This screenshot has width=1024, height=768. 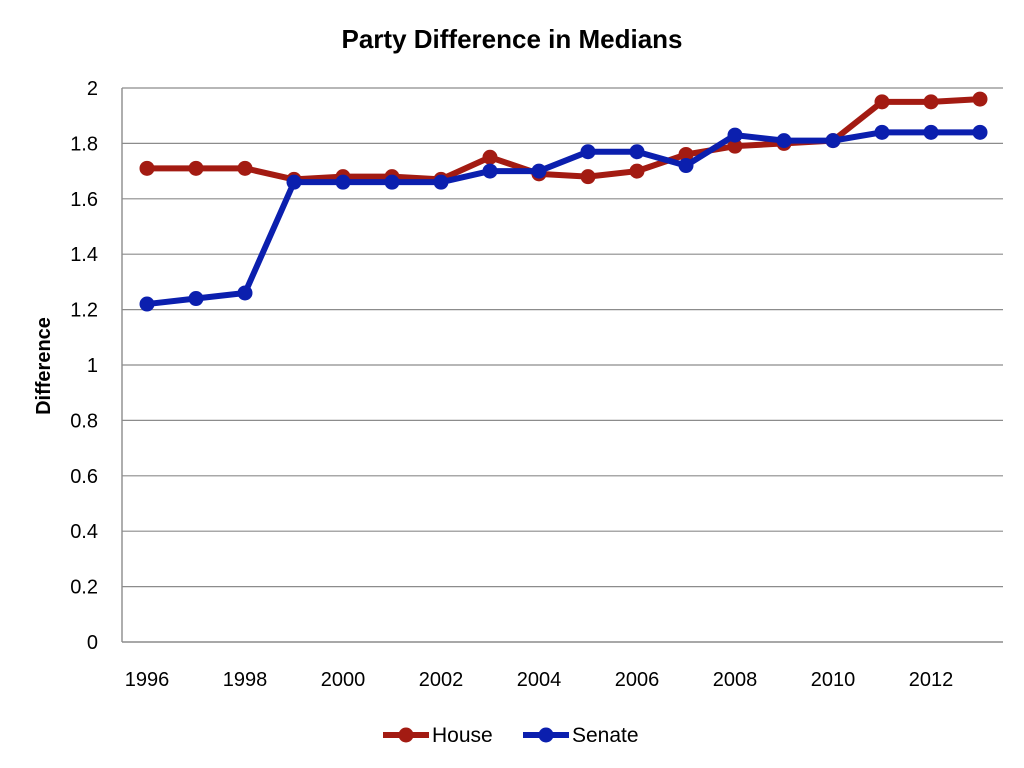 I want to click on x-tick-label: 1998, so click(x=245, y=680).